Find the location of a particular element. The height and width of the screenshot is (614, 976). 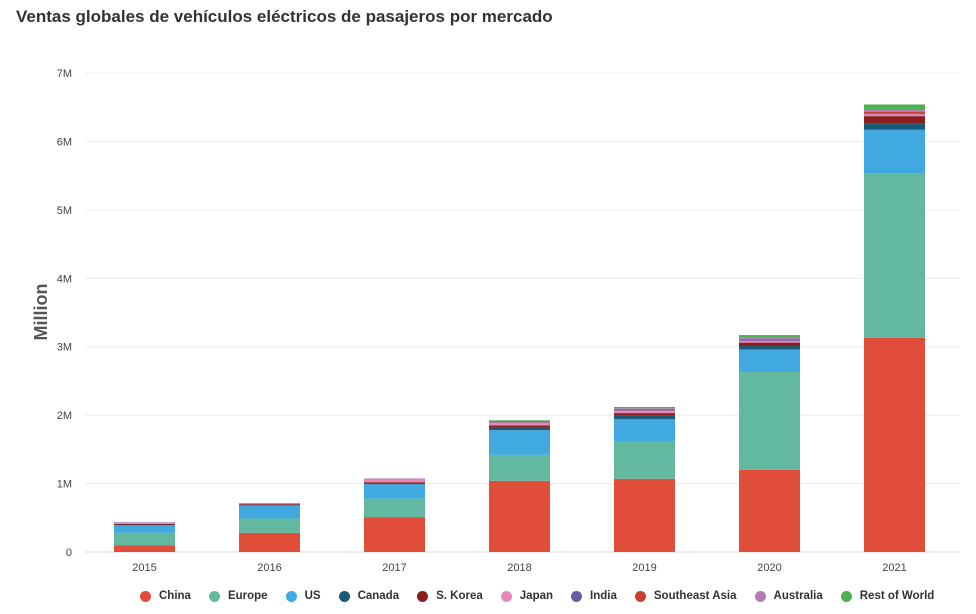

bar-segment-rest-of-world-2019 is located at coordinates (644, 407).